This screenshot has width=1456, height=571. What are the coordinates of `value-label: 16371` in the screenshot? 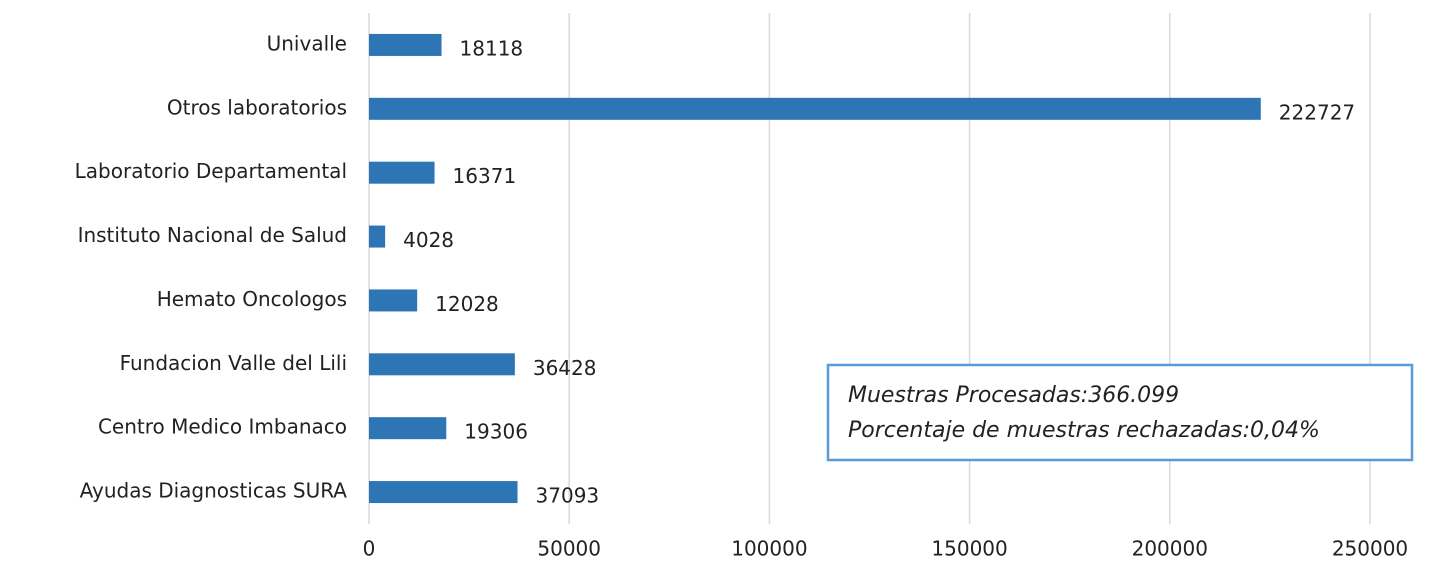 It's located at (485, 176).